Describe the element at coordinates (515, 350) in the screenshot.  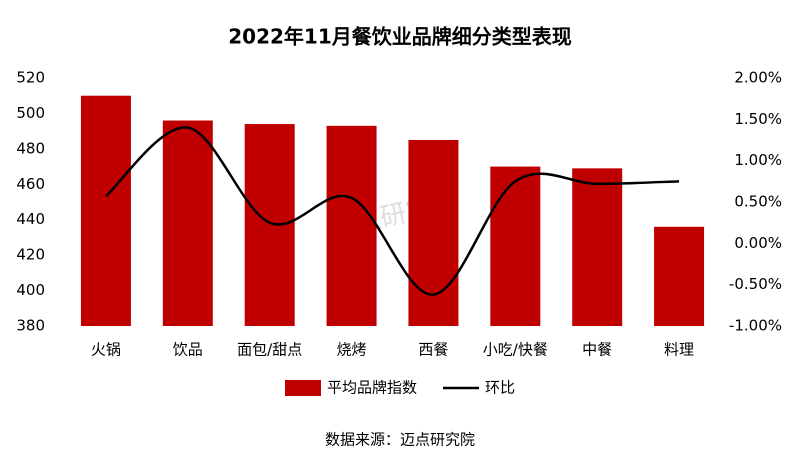
I see `x-tick-label: 小吃/快餐` at that location.